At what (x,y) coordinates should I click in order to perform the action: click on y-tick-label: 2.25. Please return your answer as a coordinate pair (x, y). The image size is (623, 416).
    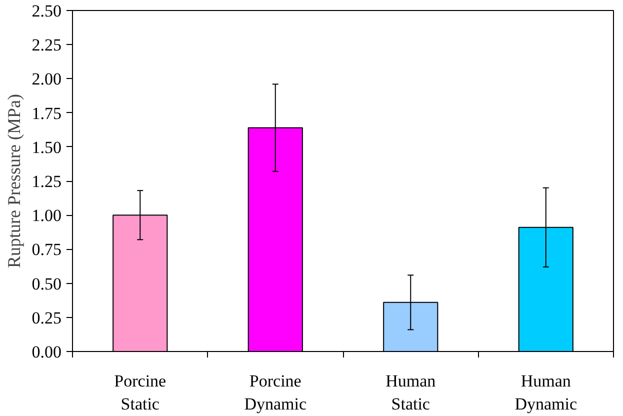
    Looking at the image, I should click on (47, 45).